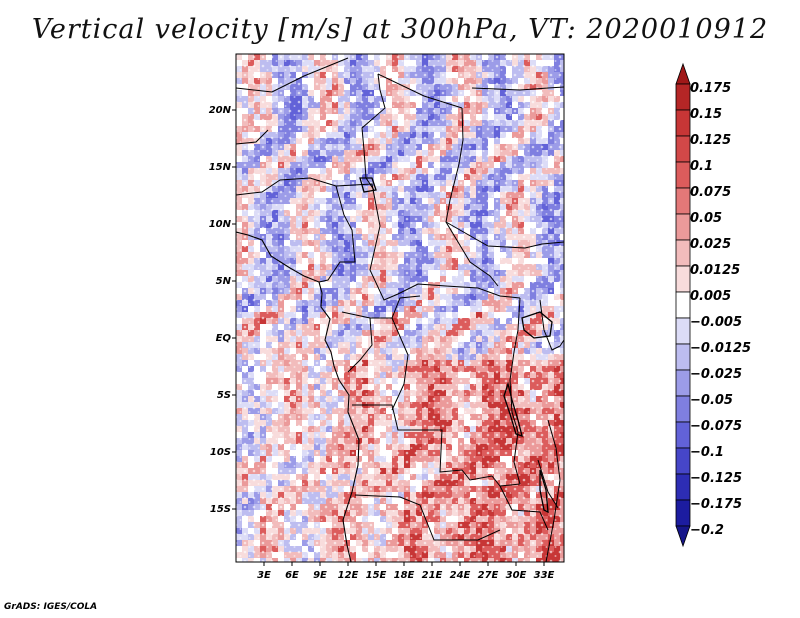 The width and height of the screenshot is (800, 618). What do you see at coordinates (710, 88) in the screenshot?
I see `colorbar-label: 0.175` at bounding box center [710, 88].